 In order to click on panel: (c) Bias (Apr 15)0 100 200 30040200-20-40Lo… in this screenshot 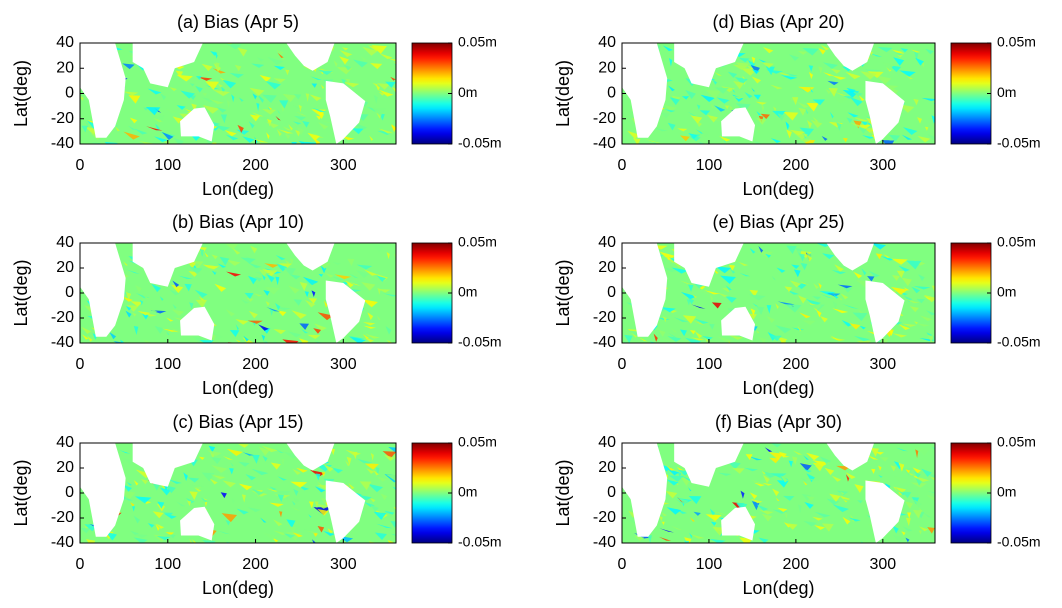, I will do `click(256, 505)`.